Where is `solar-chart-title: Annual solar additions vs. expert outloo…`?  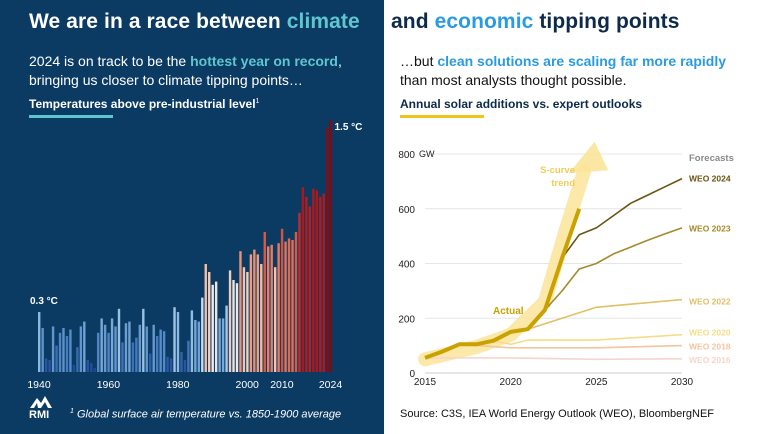
solar-chart-title: Annual solar additions vs. expert outloo… is located at coordinates (521, 104).